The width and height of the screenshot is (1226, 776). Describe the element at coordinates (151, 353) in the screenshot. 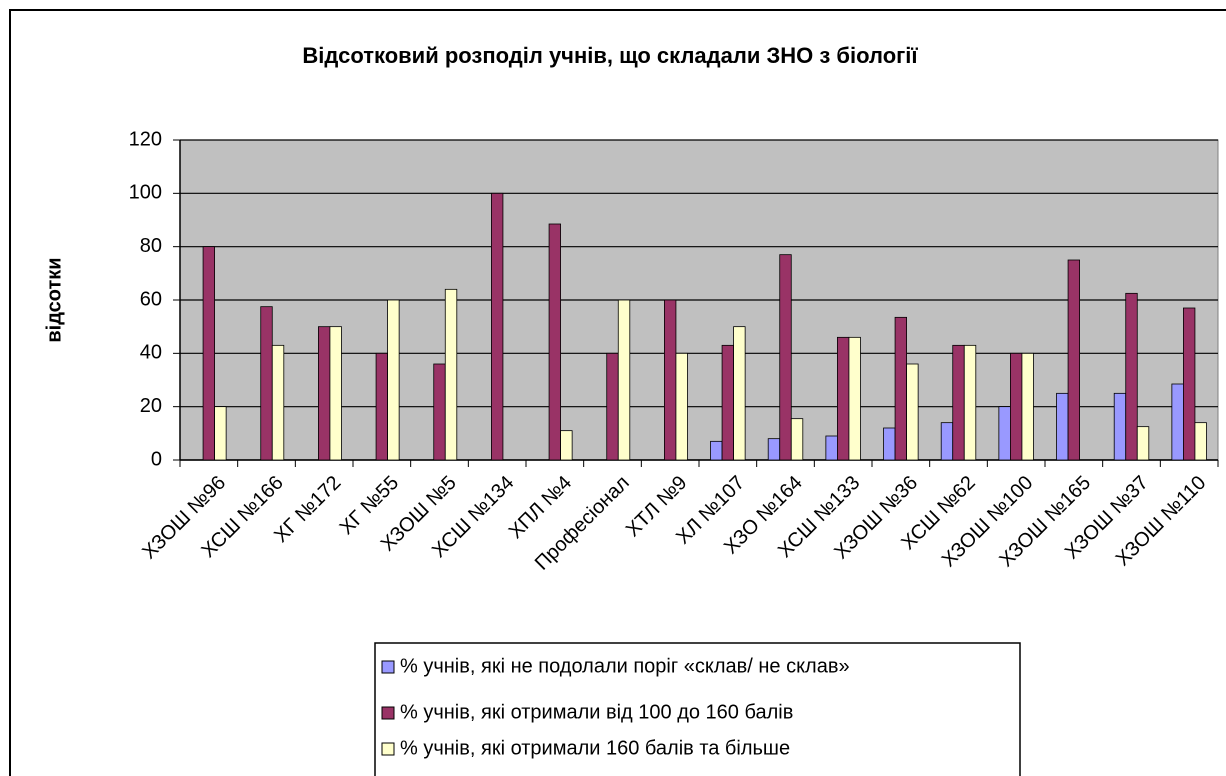

I see `y-tick-label: 40` at that location.